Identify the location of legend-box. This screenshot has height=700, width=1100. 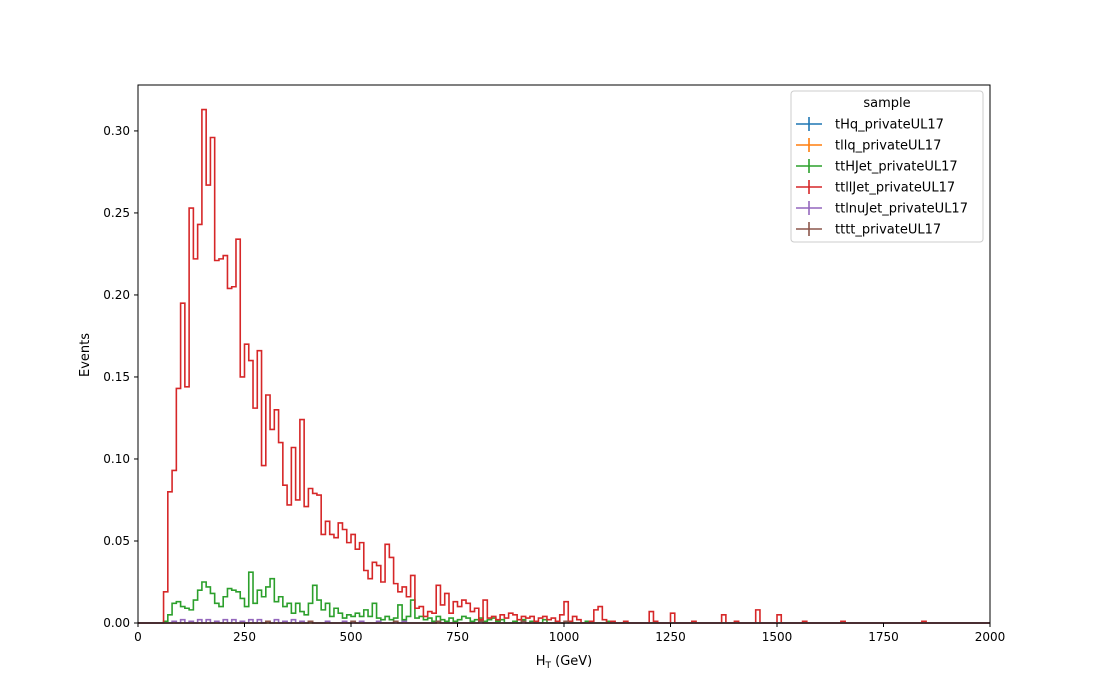
(887, 166).